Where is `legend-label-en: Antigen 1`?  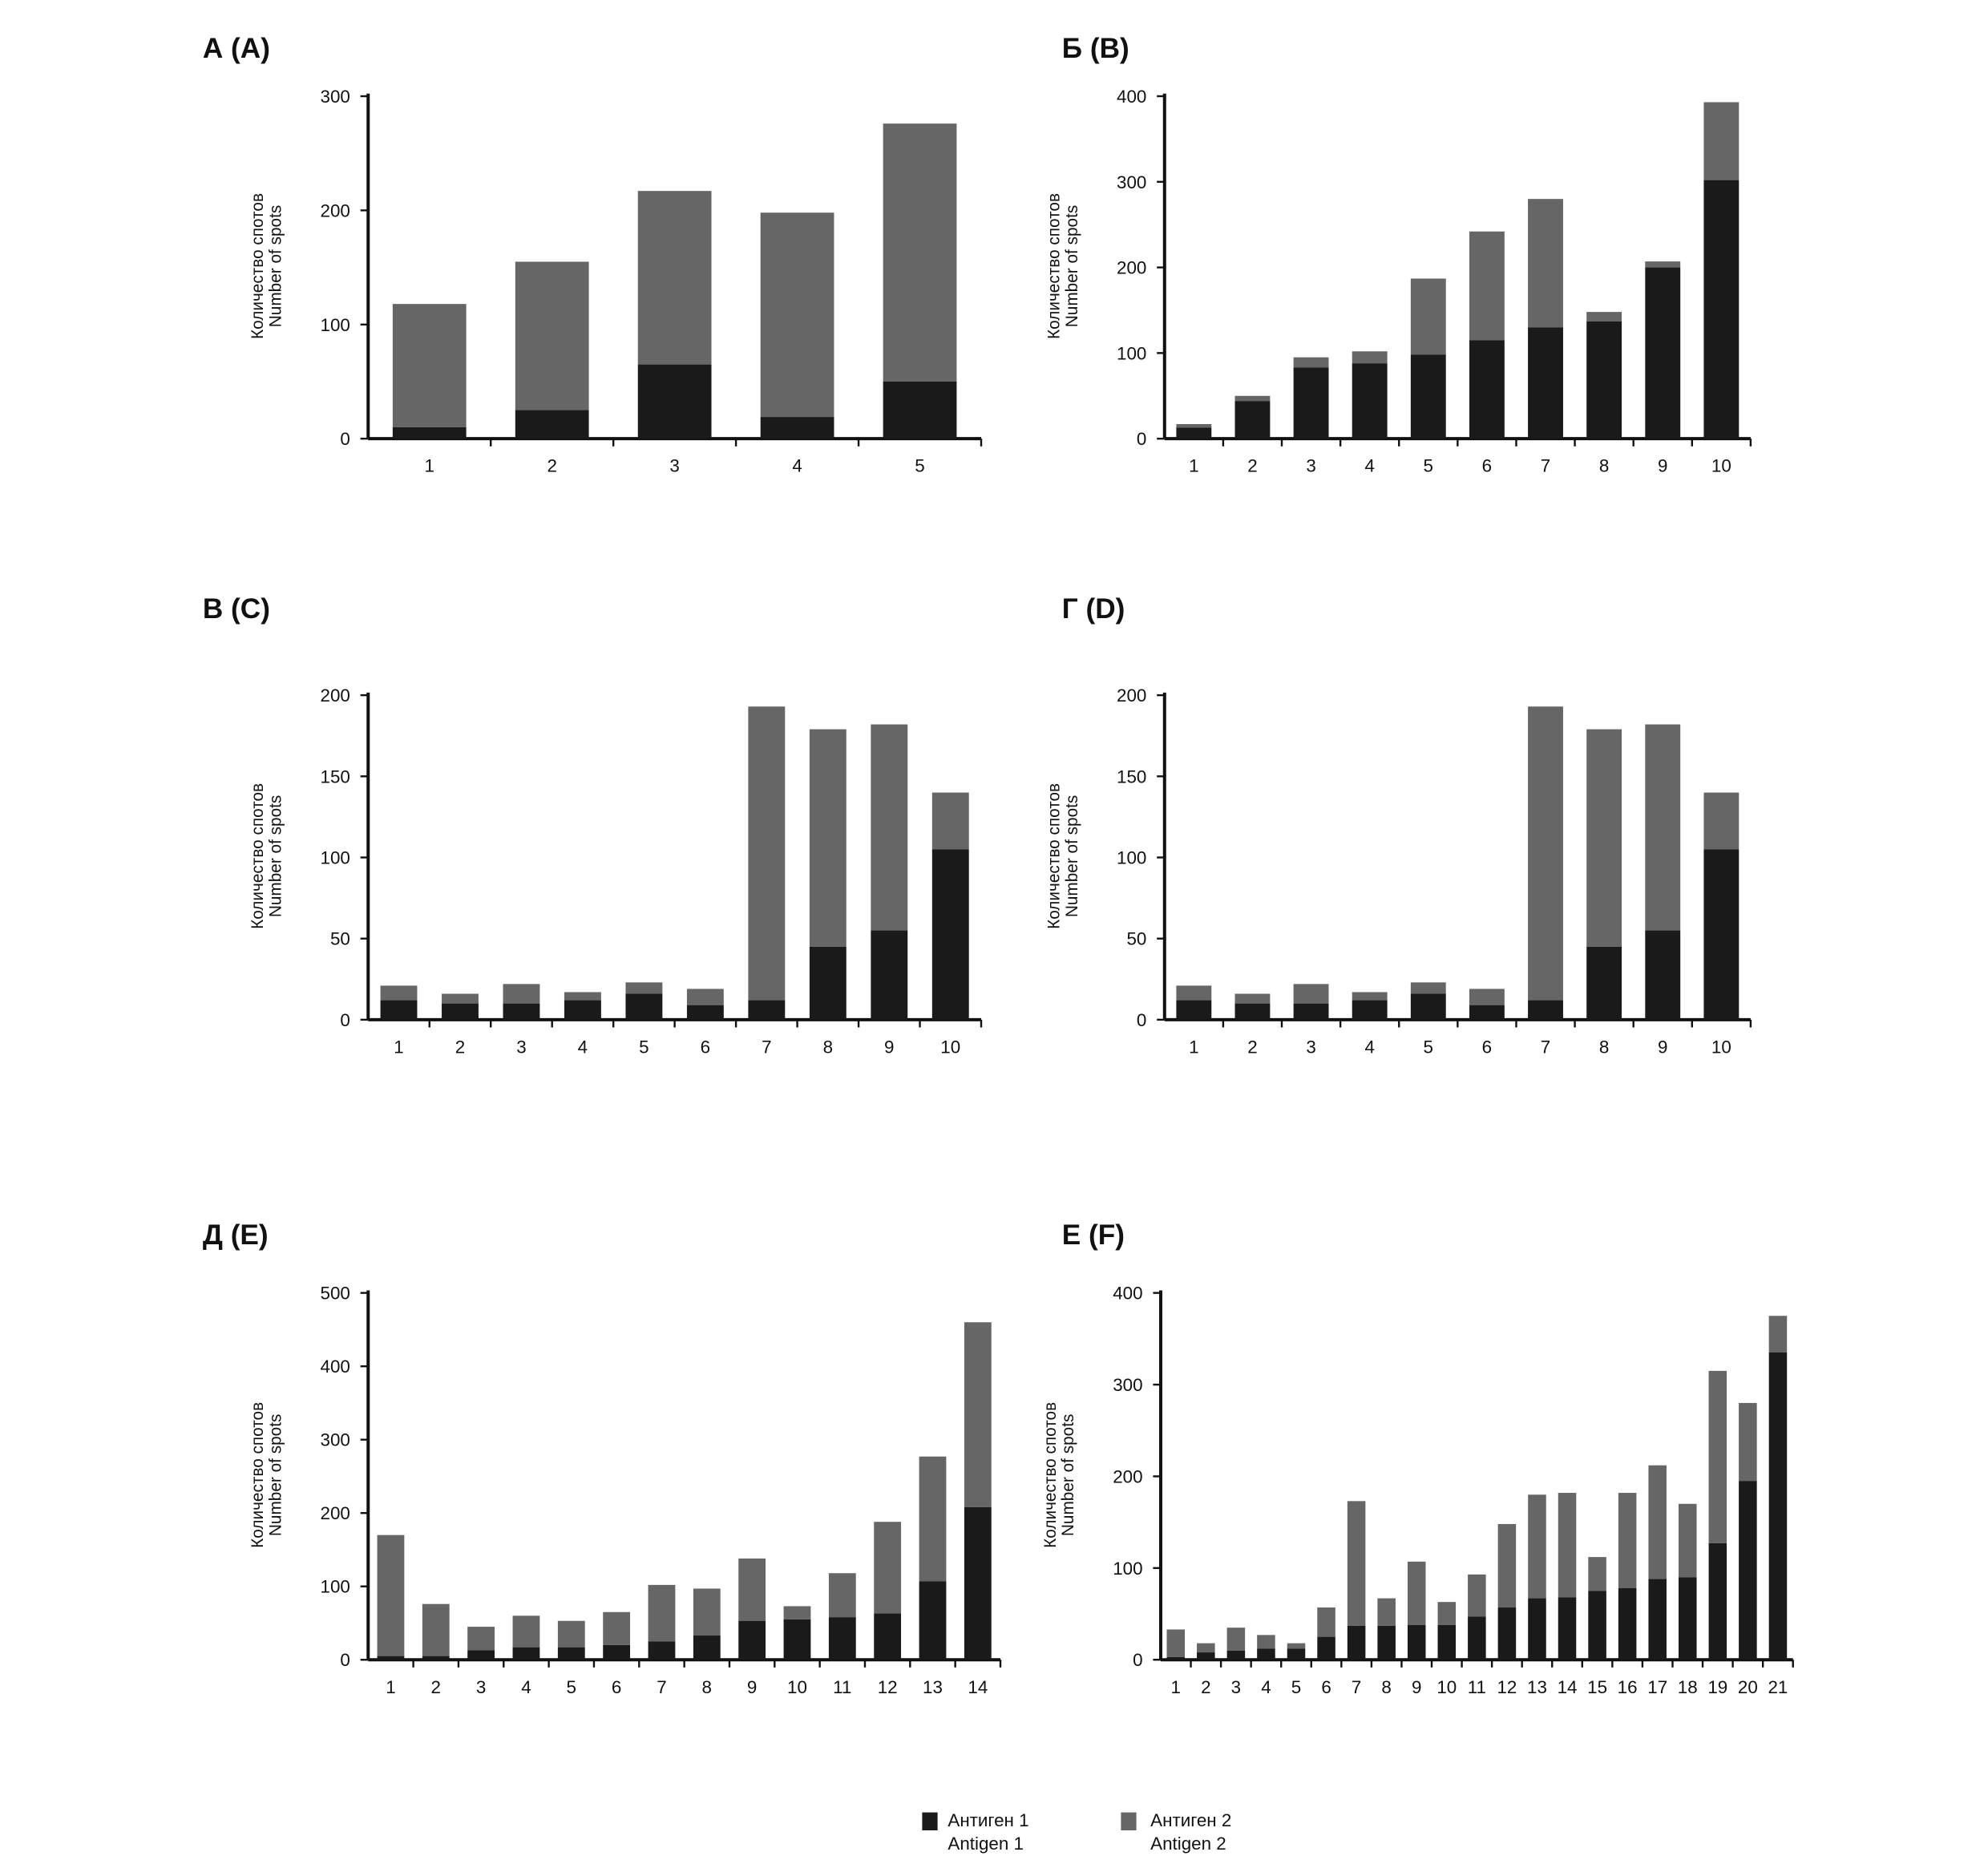 legend-label-en: Antigen 1 is located at coordinates (986, 1844).